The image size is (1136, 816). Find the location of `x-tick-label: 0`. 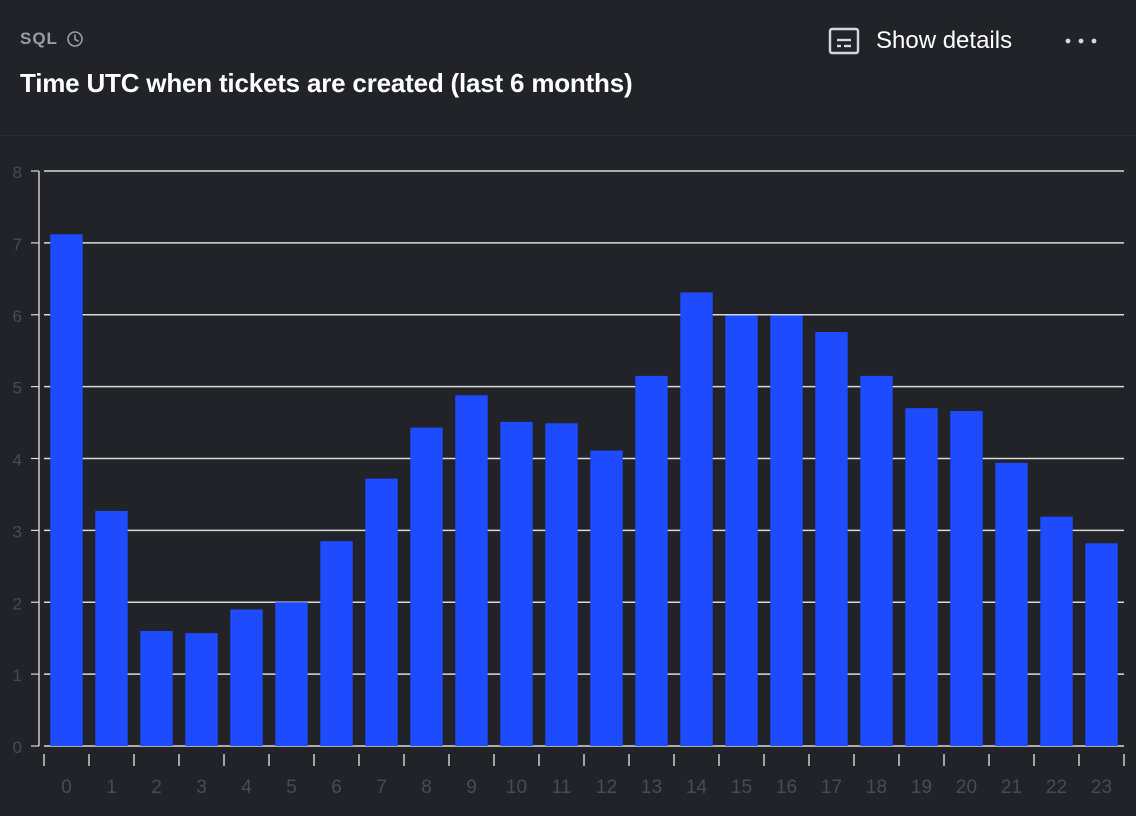

x-tick-label: 0 is located at coordinates (66, 787).